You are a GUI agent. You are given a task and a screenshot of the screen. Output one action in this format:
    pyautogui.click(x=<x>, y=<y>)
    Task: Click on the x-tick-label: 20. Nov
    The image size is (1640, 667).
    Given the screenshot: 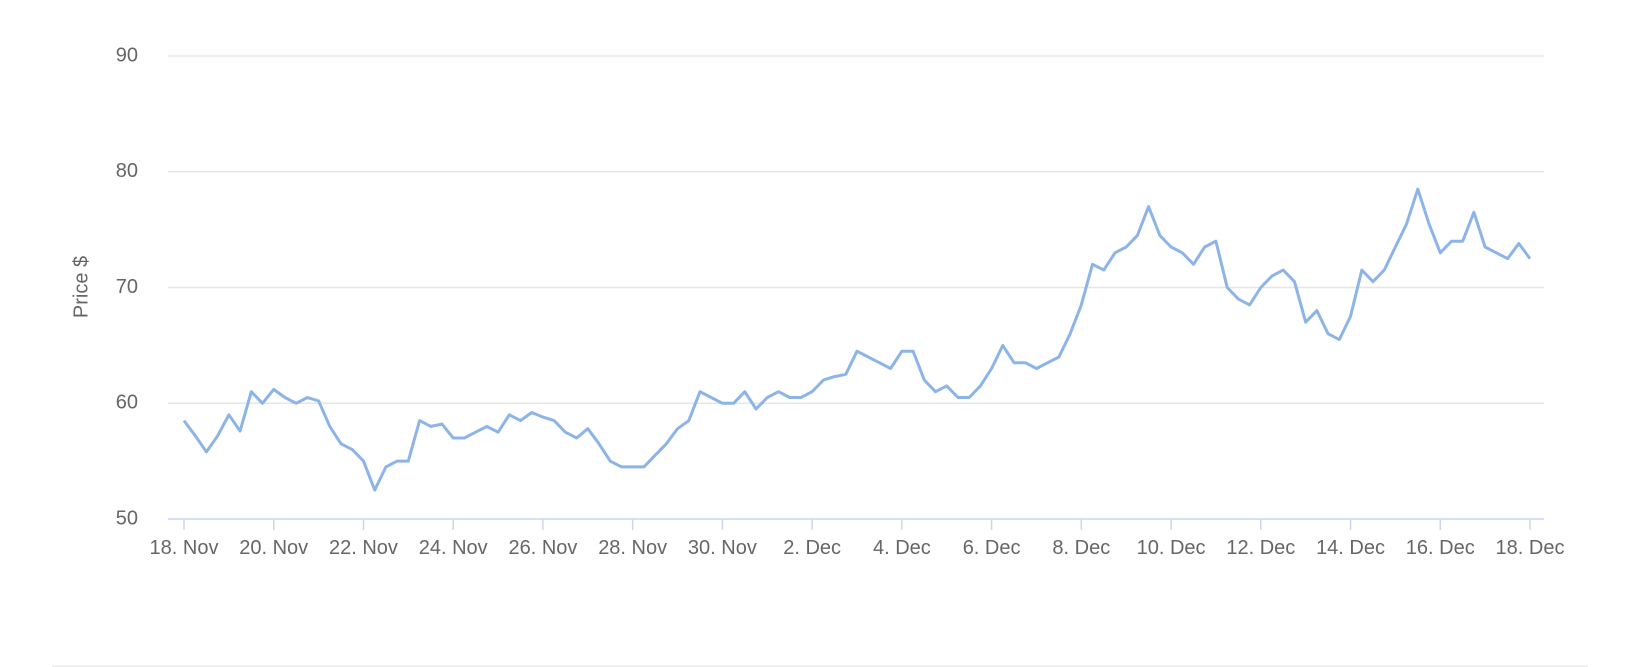 What is the action you would take?
    pyautogui.click(x=274, y=548)
    